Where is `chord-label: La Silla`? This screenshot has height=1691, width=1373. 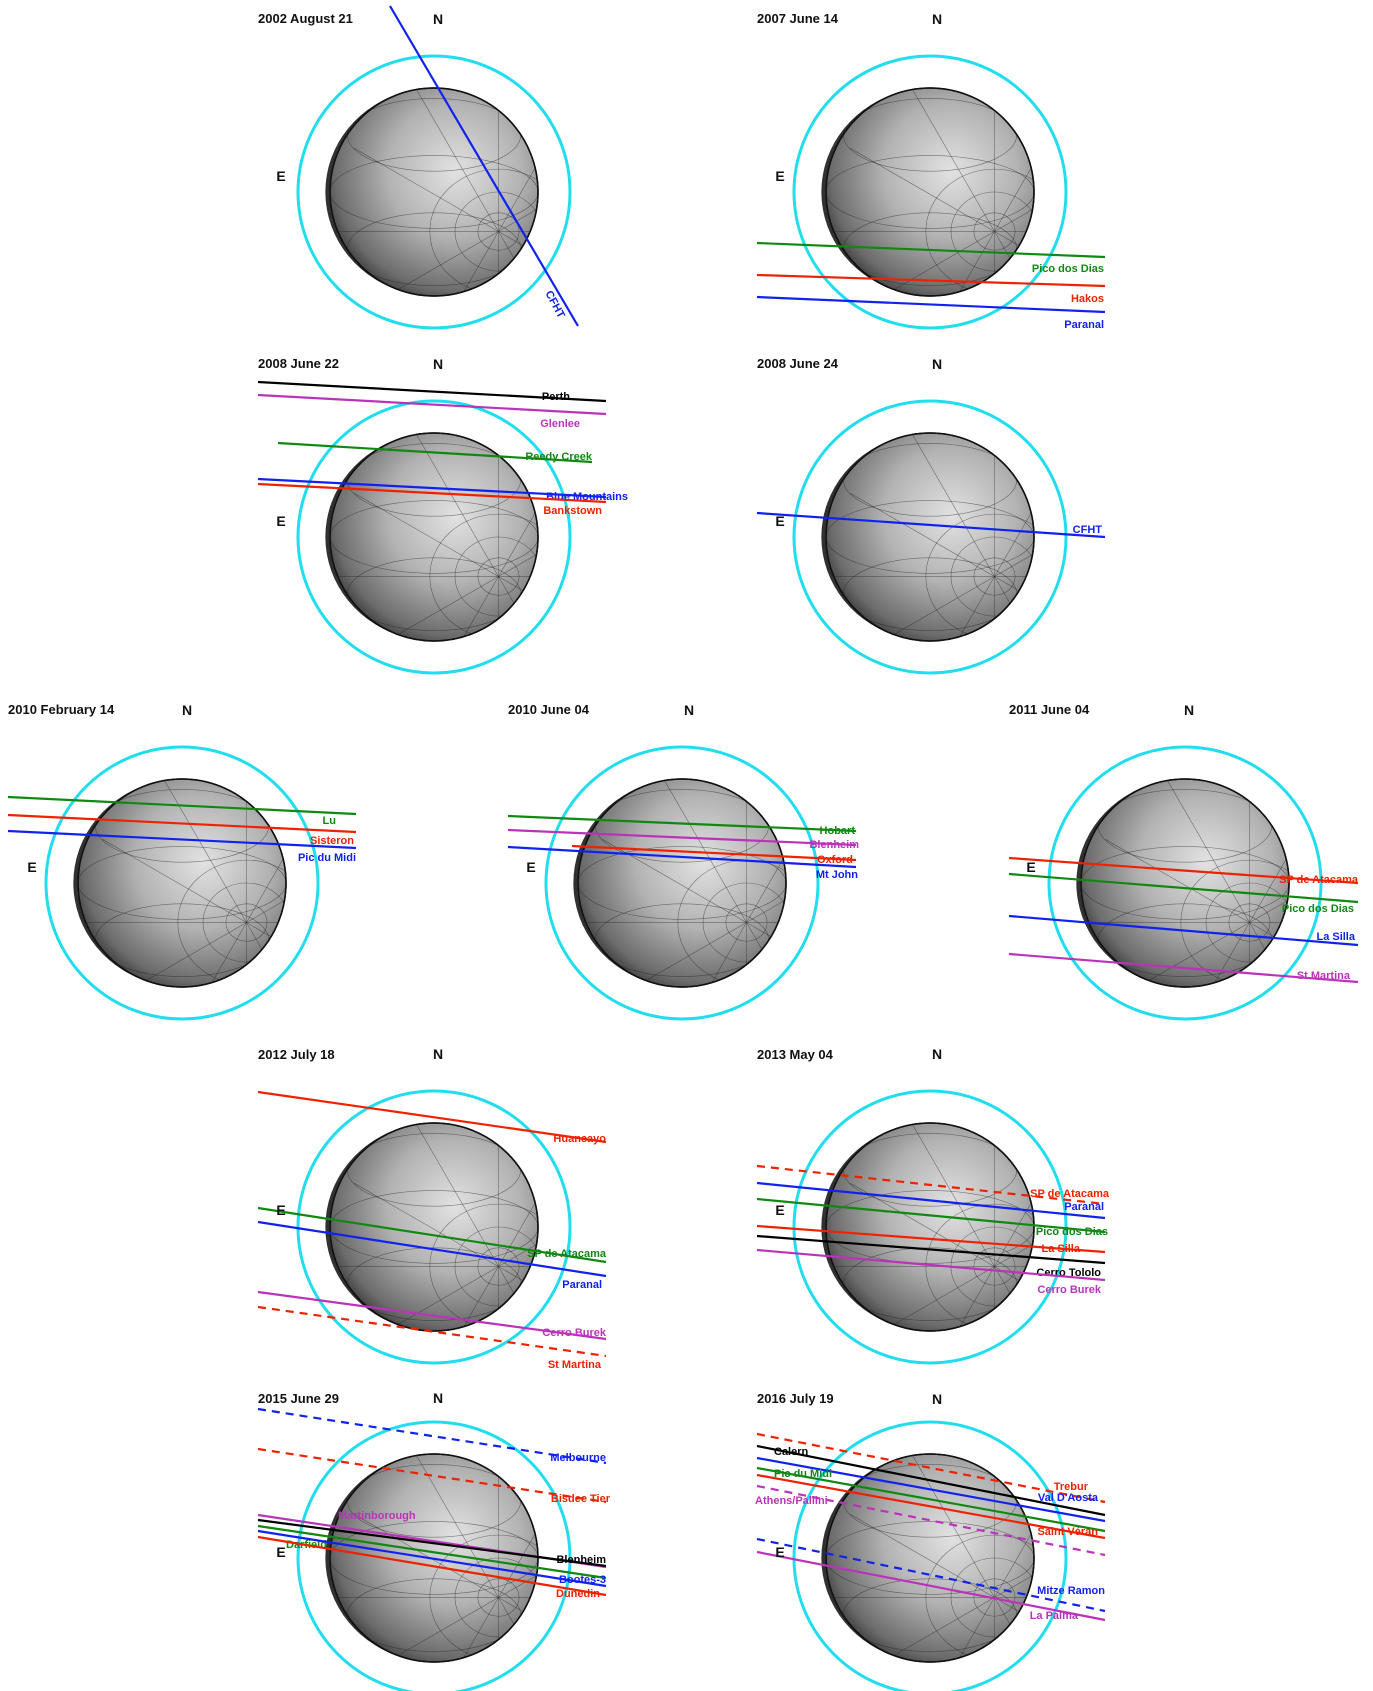 chord-label: La Silla is located at coordinates (1335, 937).